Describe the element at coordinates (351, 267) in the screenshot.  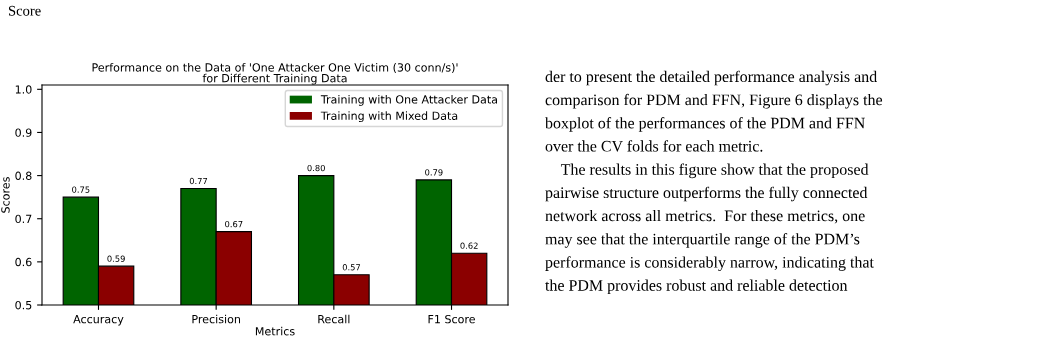
I see `data-label: 0.57` at that location.